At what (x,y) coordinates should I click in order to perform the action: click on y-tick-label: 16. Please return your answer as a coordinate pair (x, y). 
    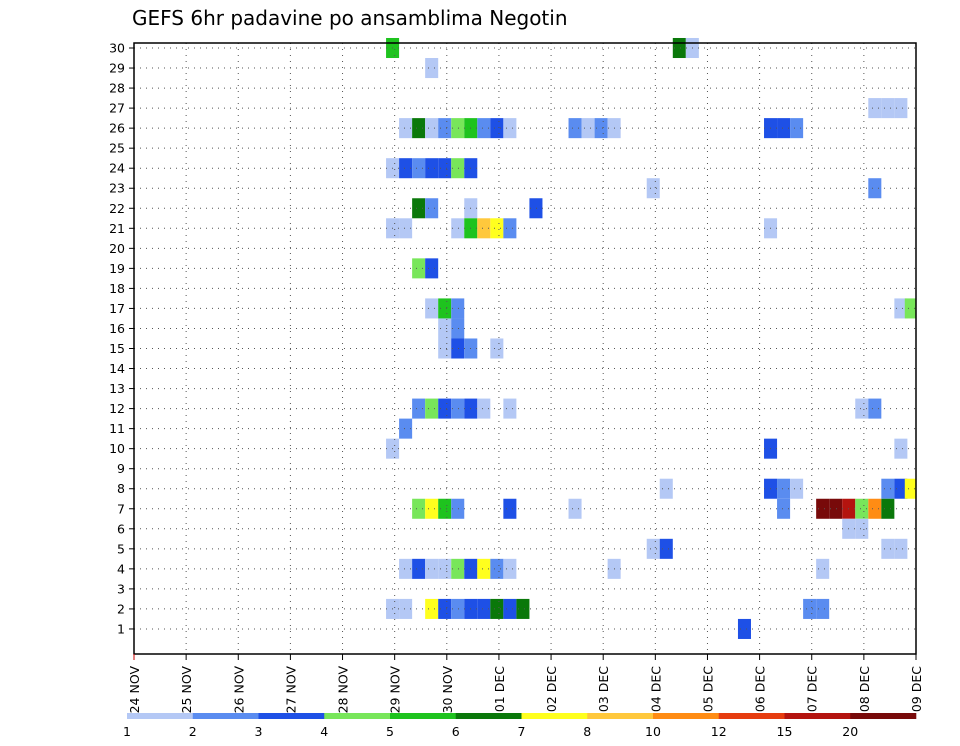
    Looking at the image, I should click on (117, 328).